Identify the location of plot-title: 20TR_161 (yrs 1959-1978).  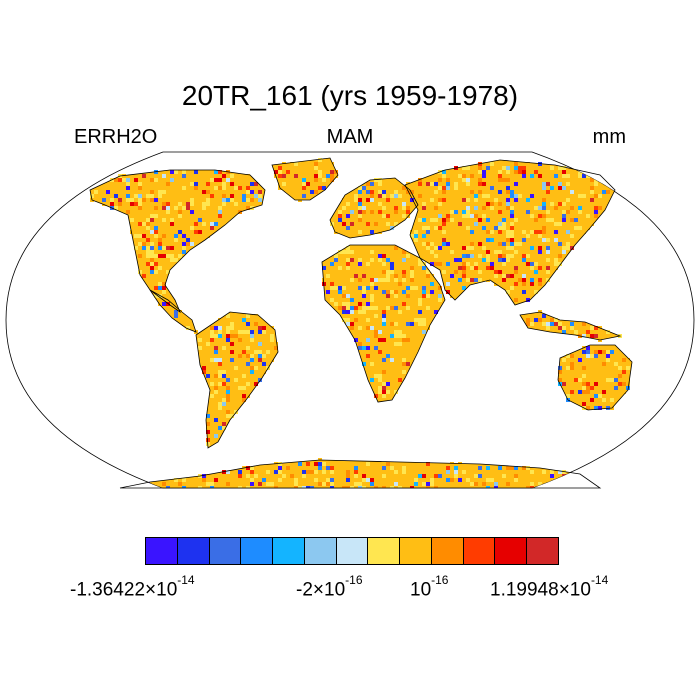
(350, 95).